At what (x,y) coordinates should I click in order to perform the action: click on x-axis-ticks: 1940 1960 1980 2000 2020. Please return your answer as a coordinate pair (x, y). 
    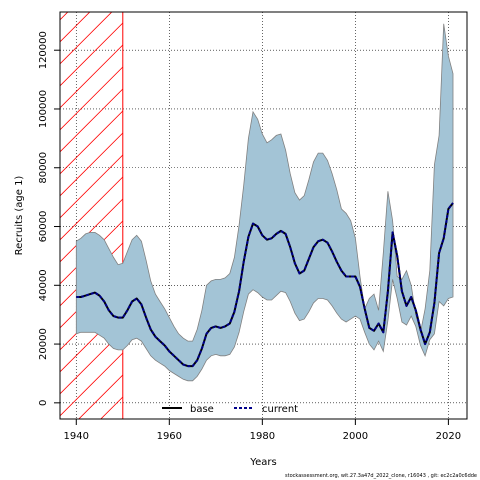
    Looking at the image, I should click on (262, 430).